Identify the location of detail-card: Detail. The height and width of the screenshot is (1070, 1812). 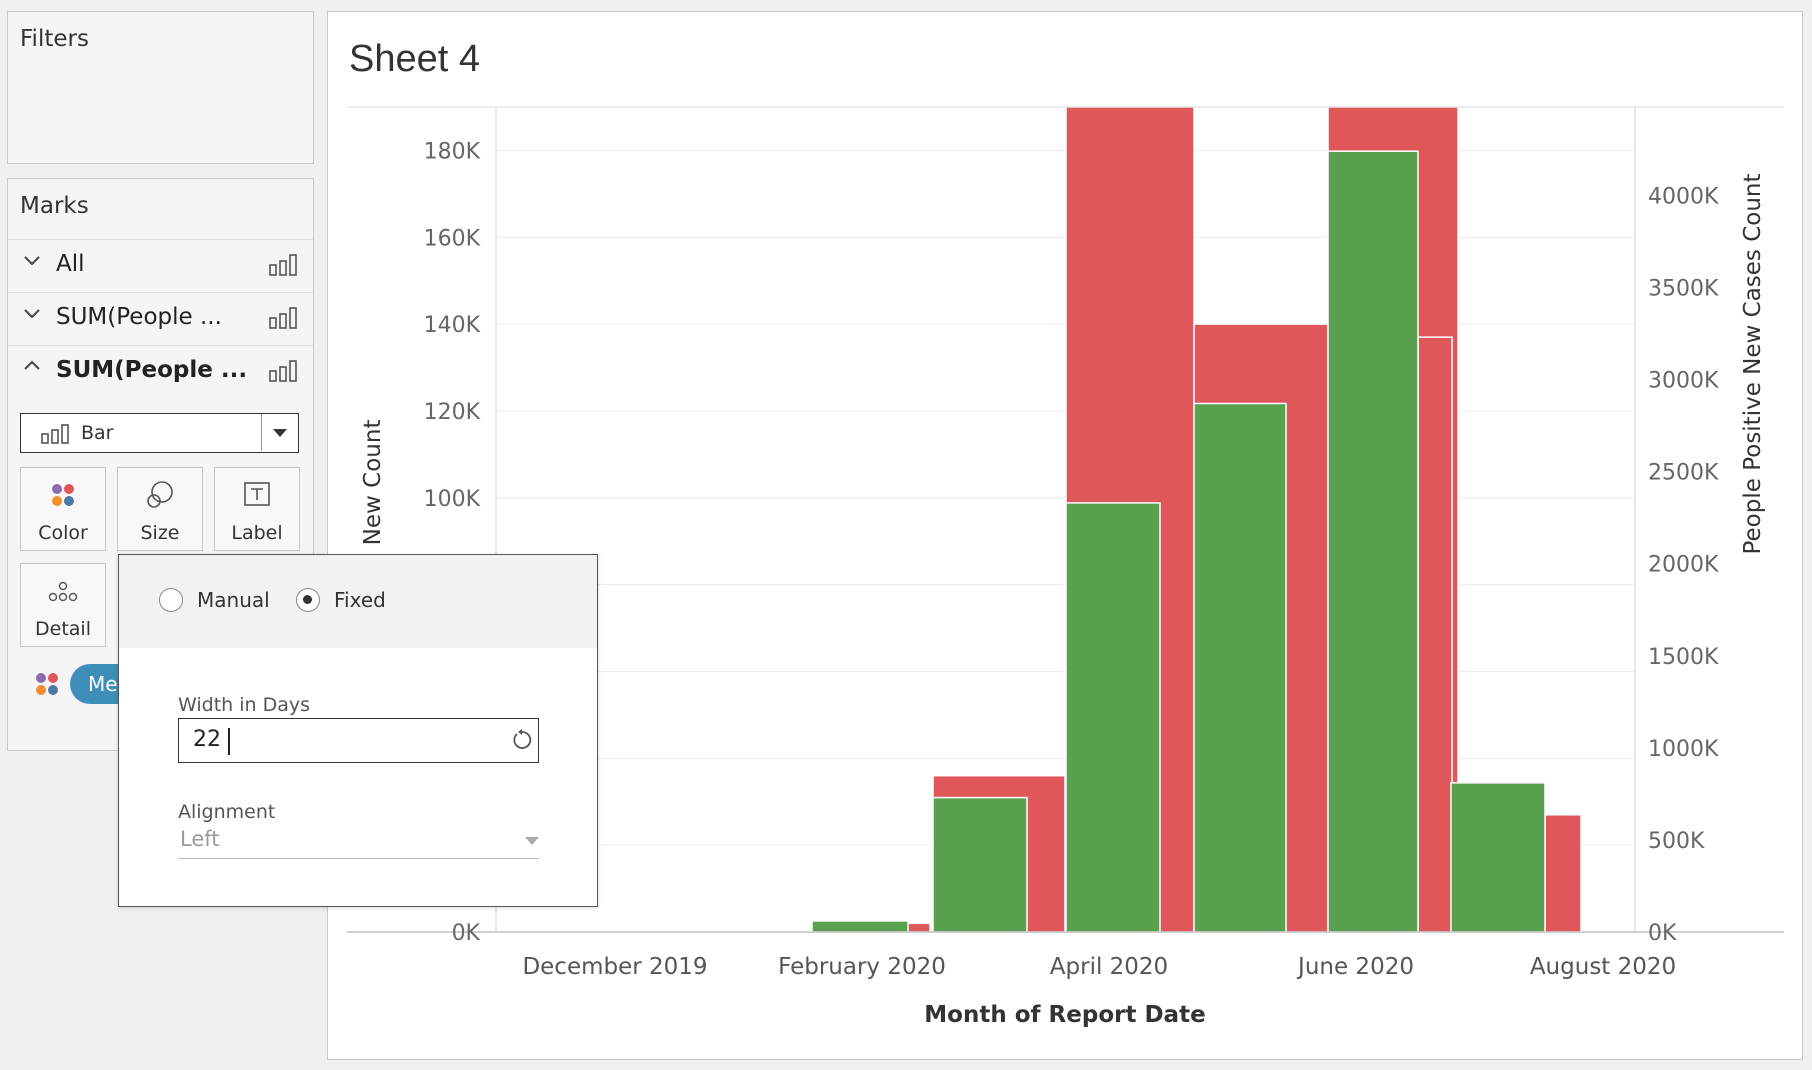
(63, 605).